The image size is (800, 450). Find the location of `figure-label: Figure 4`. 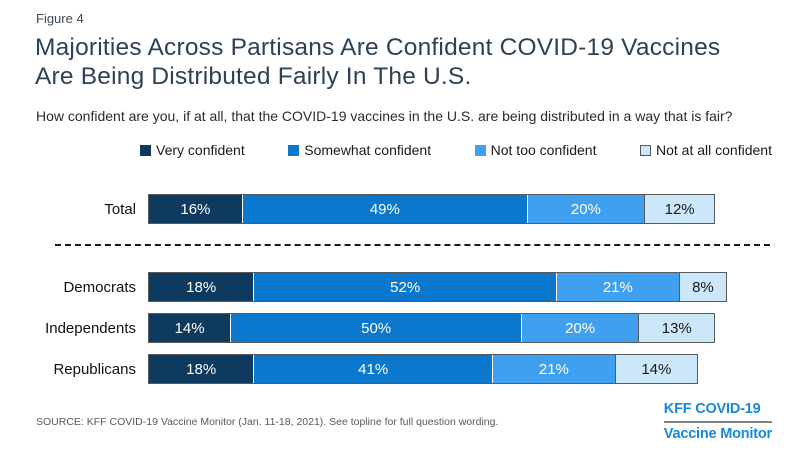

figure-label: Figure 4 is located at coordinates (60, 18).